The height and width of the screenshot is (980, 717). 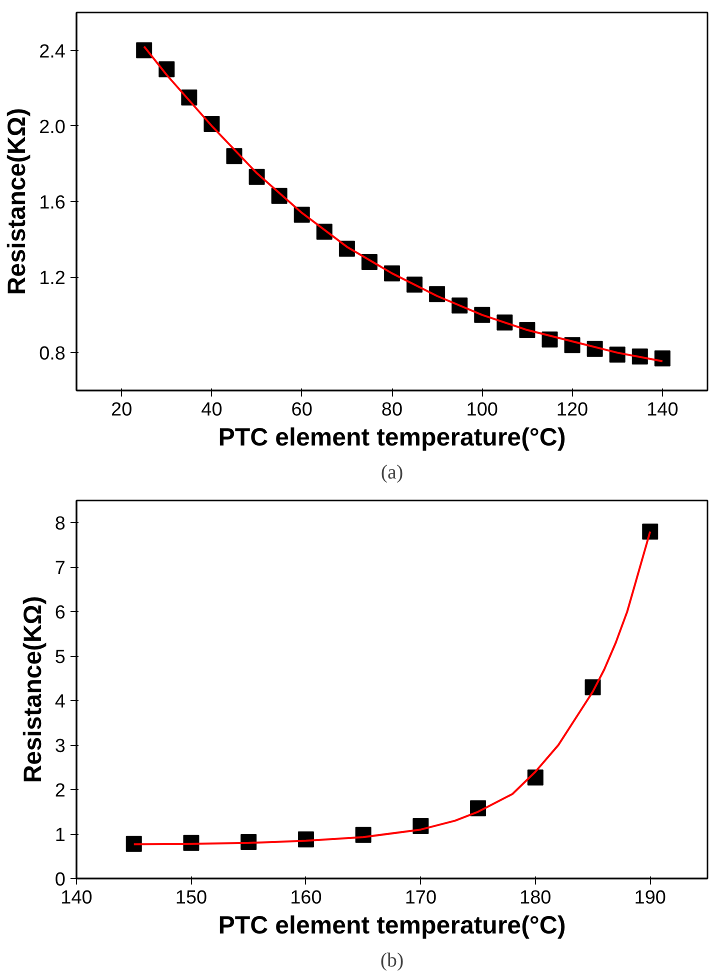 I want to click on y-tick-label: 0, so click(x=60, y=880).